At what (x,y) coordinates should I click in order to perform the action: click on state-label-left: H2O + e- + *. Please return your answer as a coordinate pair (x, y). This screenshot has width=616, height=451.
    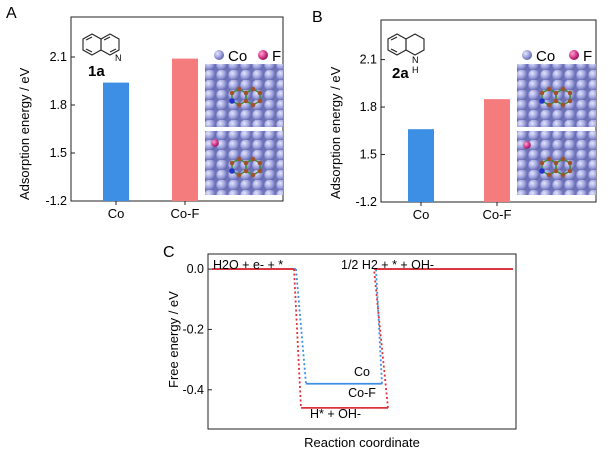
    Looking at the image, I should click on (248, 265).